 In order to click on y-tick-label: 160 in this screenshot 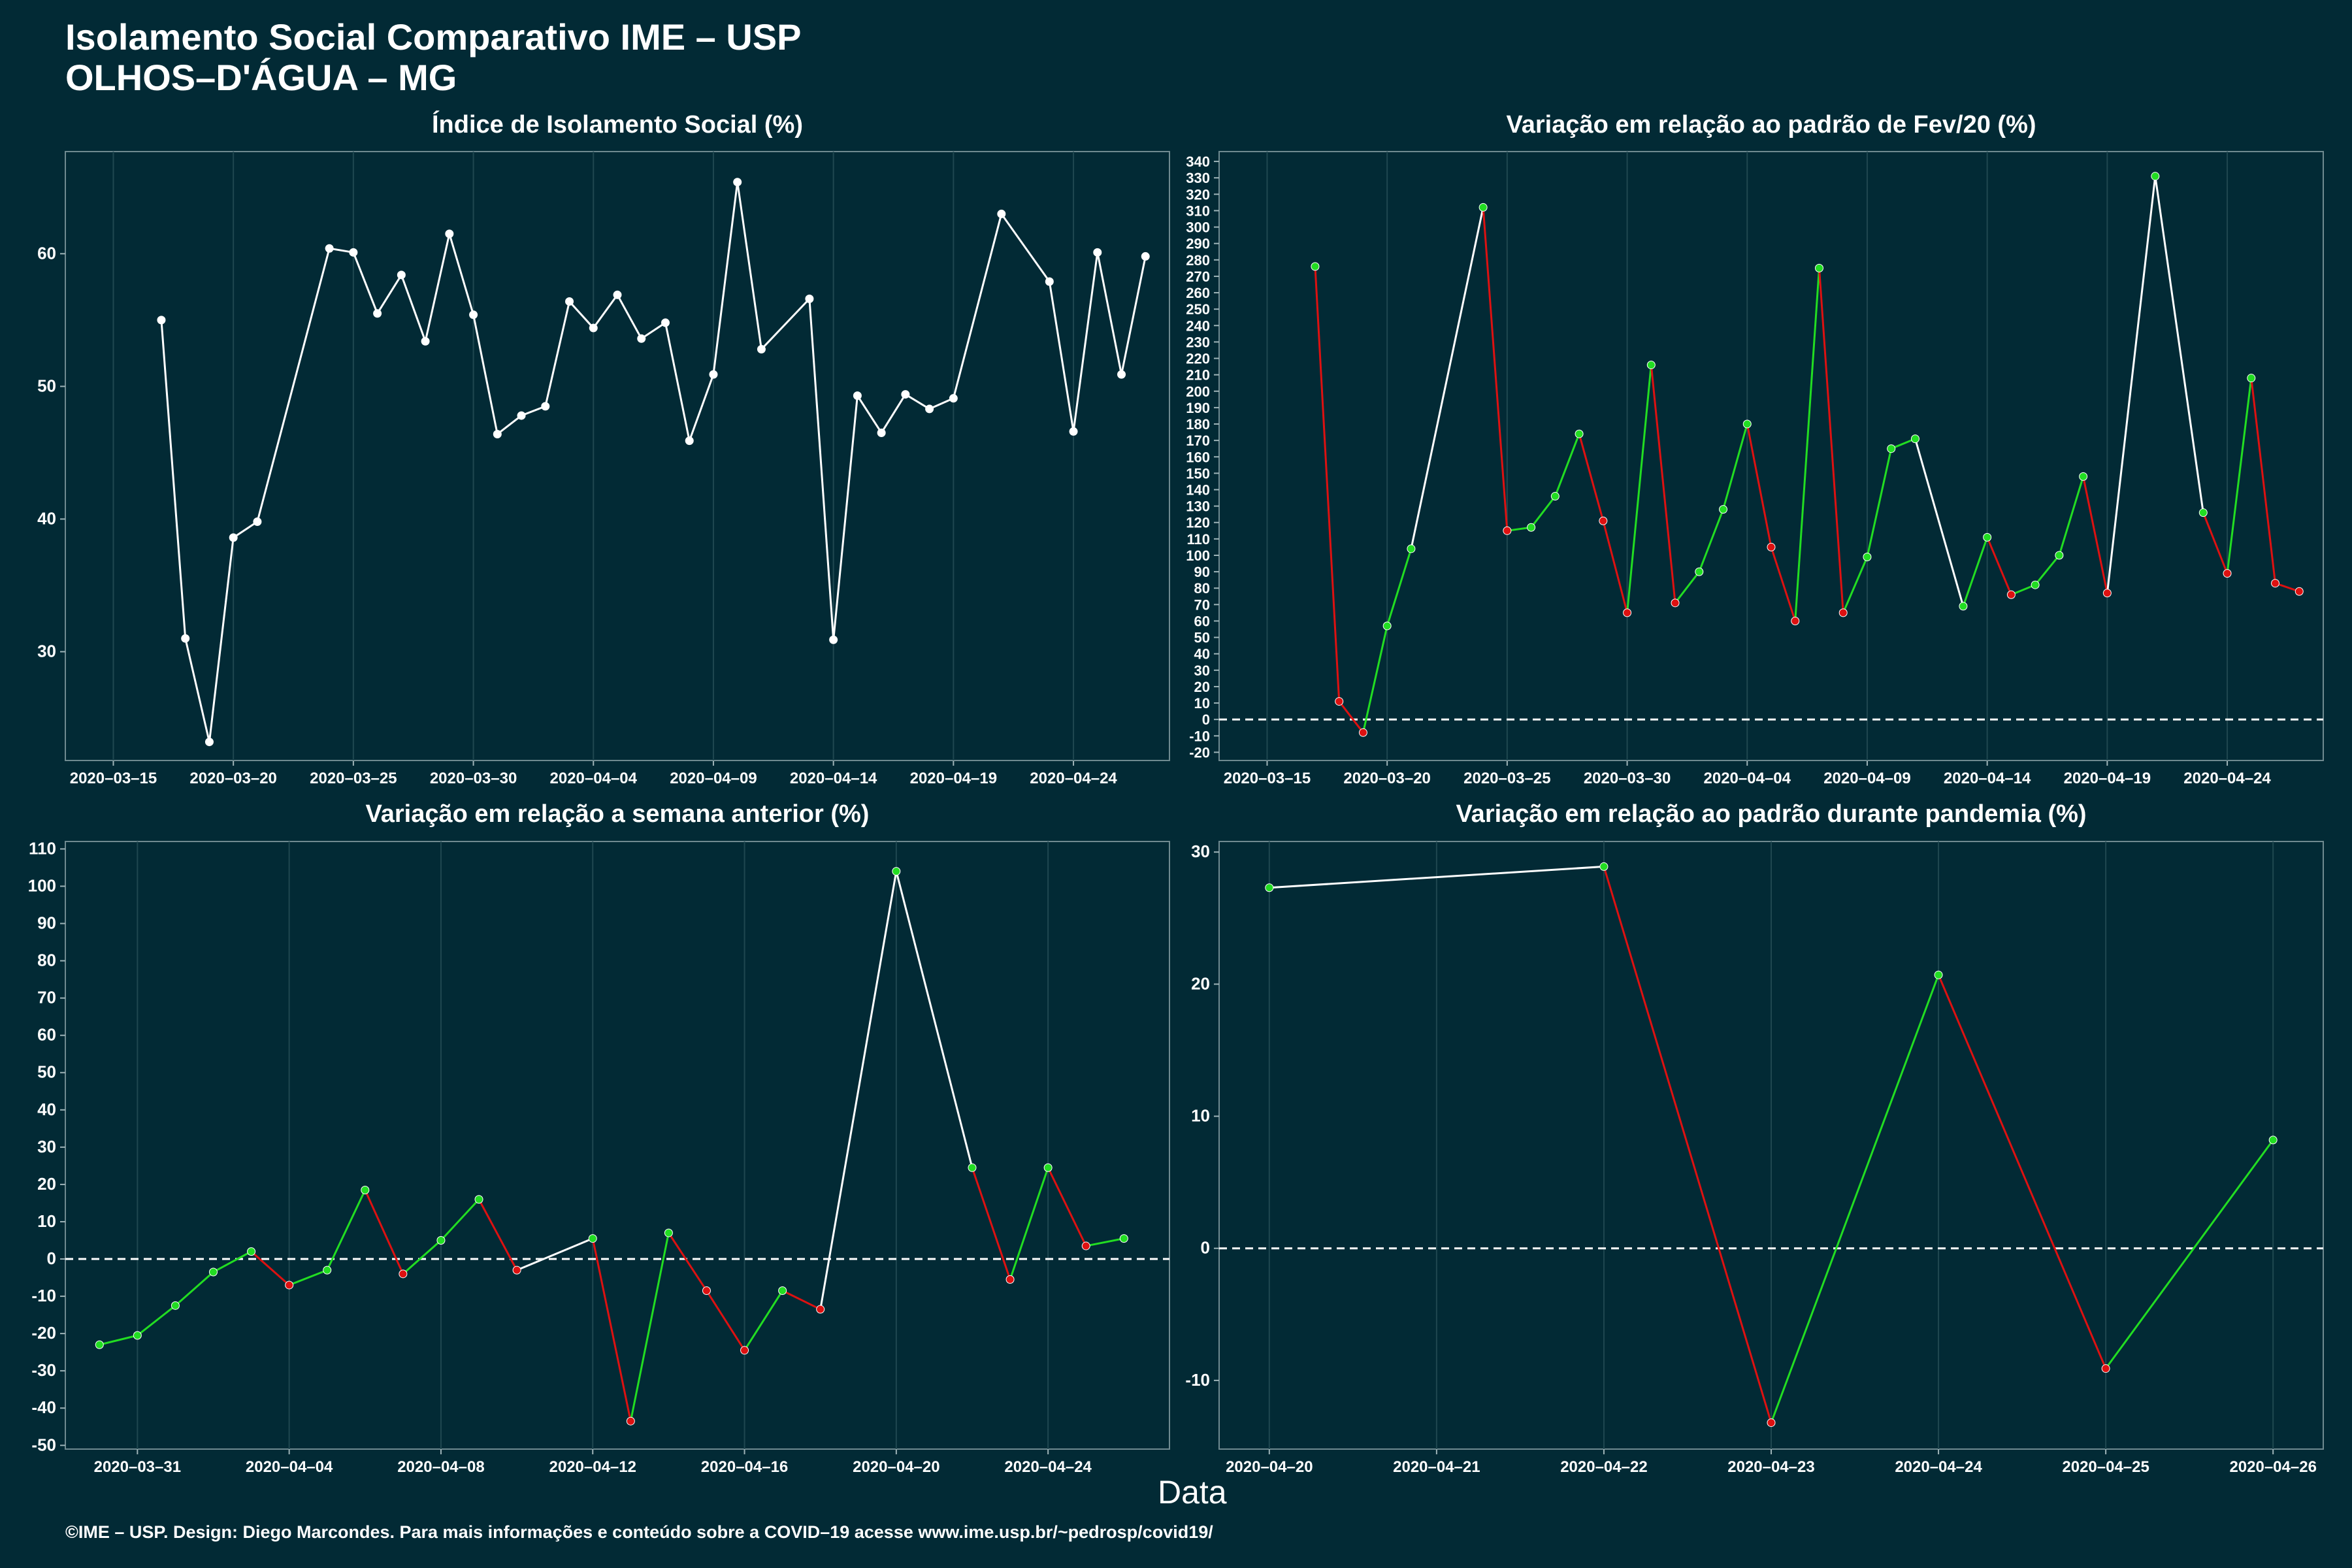, I will do `click(1198, 457)`.